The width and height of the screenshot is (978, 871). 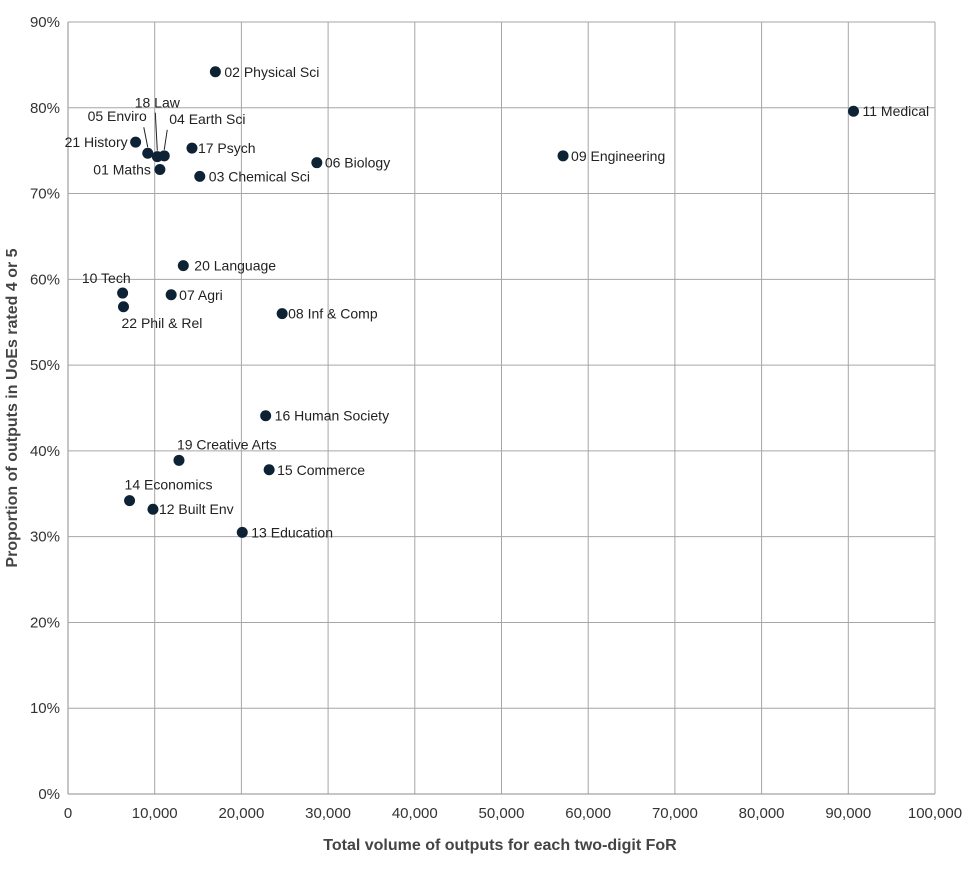 What do you see at coordinates (618, 156) in the screenshot?
I see `point-label: 09 Engineering` at bounding box center [618, 156].